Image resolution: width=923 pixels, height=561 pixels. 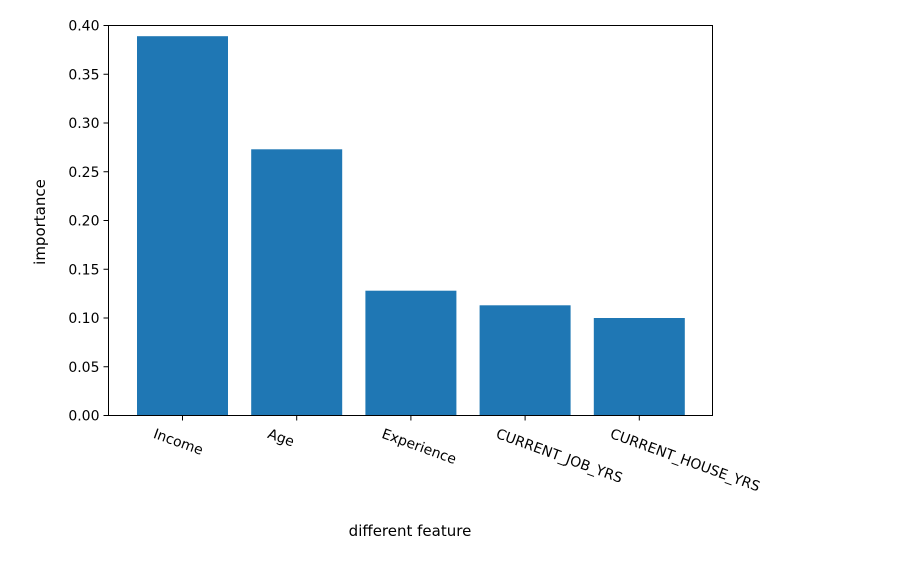 I want to click on y-tick-label: 0.10, so click(x=83, y=319).